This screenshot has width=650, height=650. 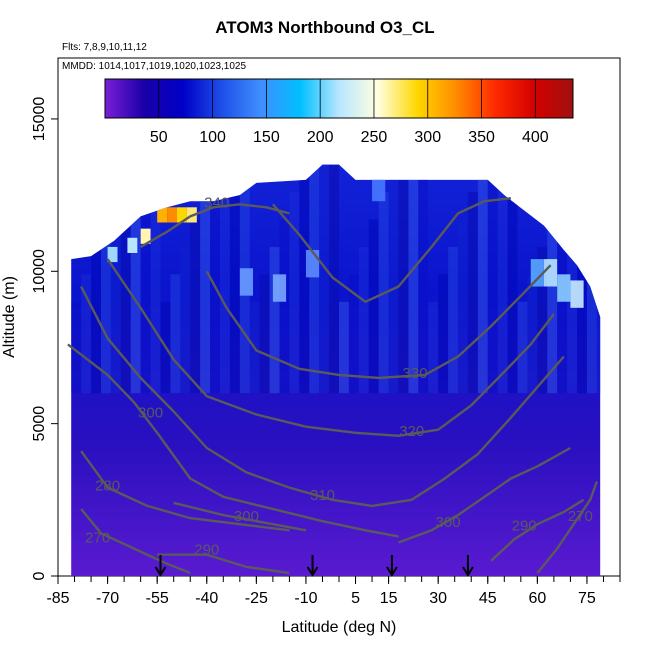 What do you see at coordinates (415, 373) in the screenshot?
I see `contour-label: 330` at bounding box center [415, 373].